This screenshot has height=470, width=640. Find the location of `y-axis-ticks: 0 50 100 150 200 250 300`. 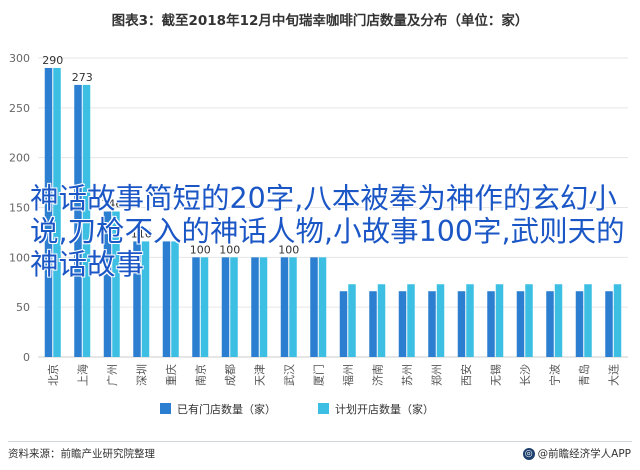

y-axis-ticks: 0 50 100 150 200 250 300 is located at coordinates (19, 208).